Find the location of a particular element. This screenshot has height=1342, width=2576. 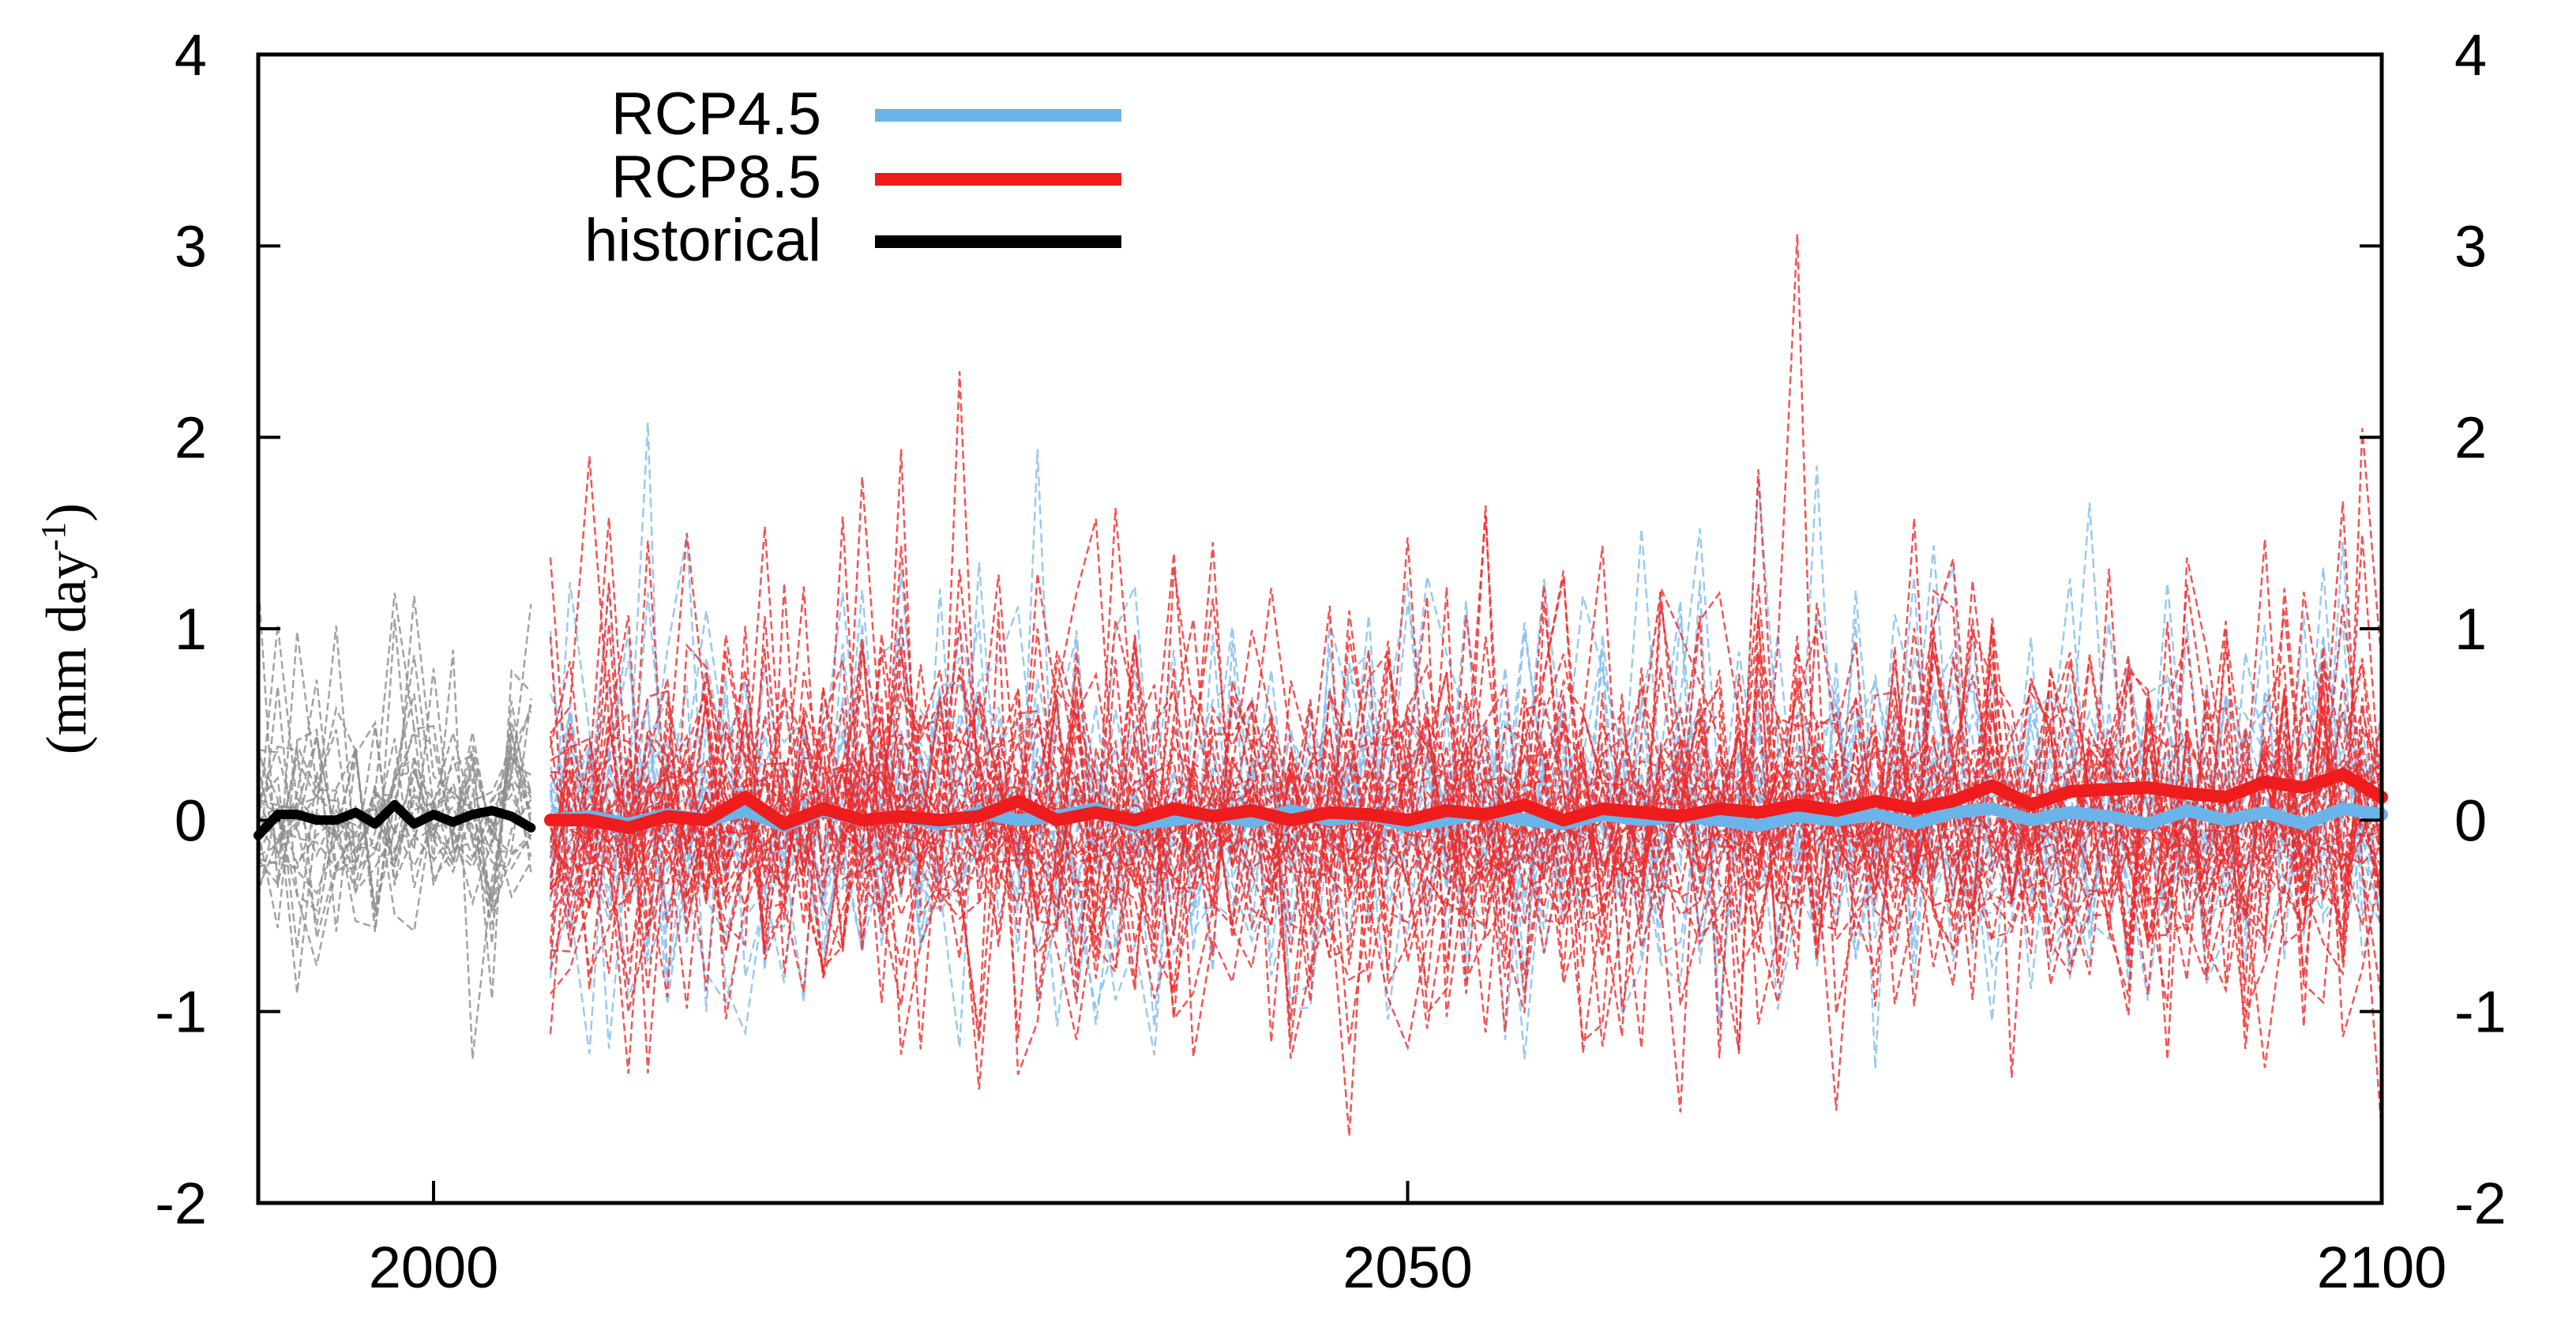

legend-label-rcp85: RCP8.5 is located at coordinates (716, 177).